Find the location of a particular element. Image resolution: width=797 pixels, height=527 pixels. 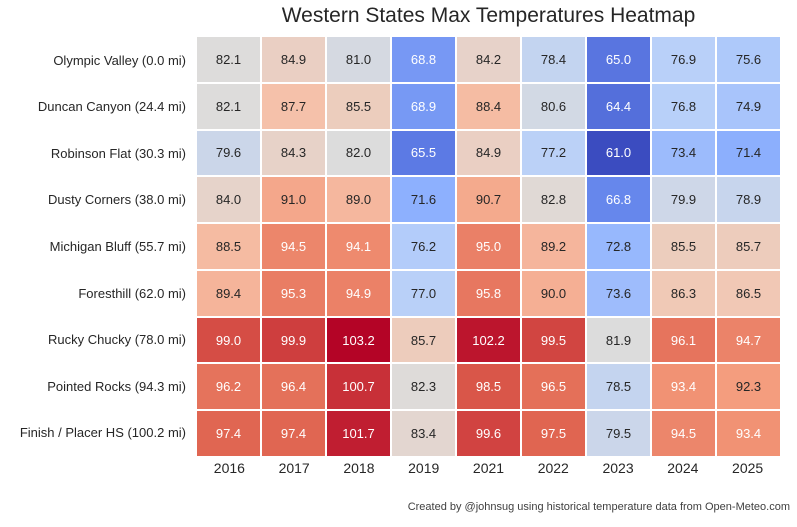

heatmap-cell: 81.9 is located at coordinates (618, 340).